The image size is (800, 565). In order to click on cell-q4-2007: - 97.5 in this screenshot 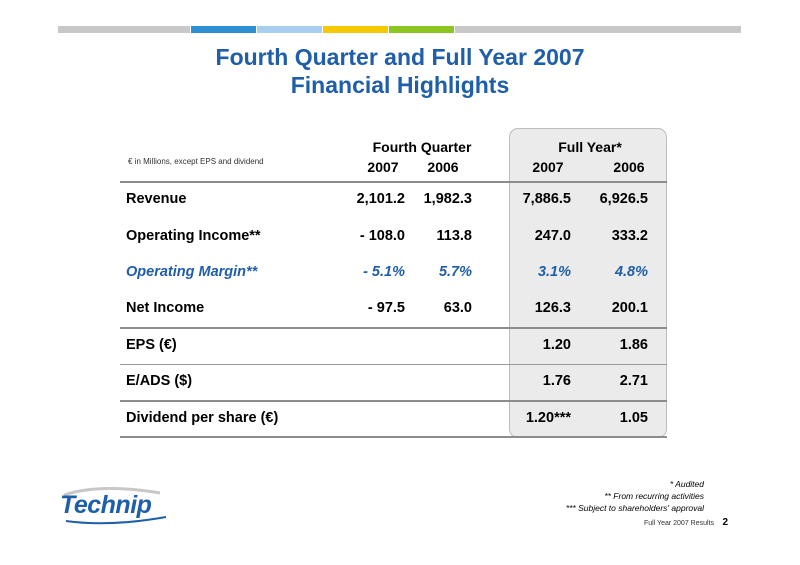, I will do `click(386, 308)`.